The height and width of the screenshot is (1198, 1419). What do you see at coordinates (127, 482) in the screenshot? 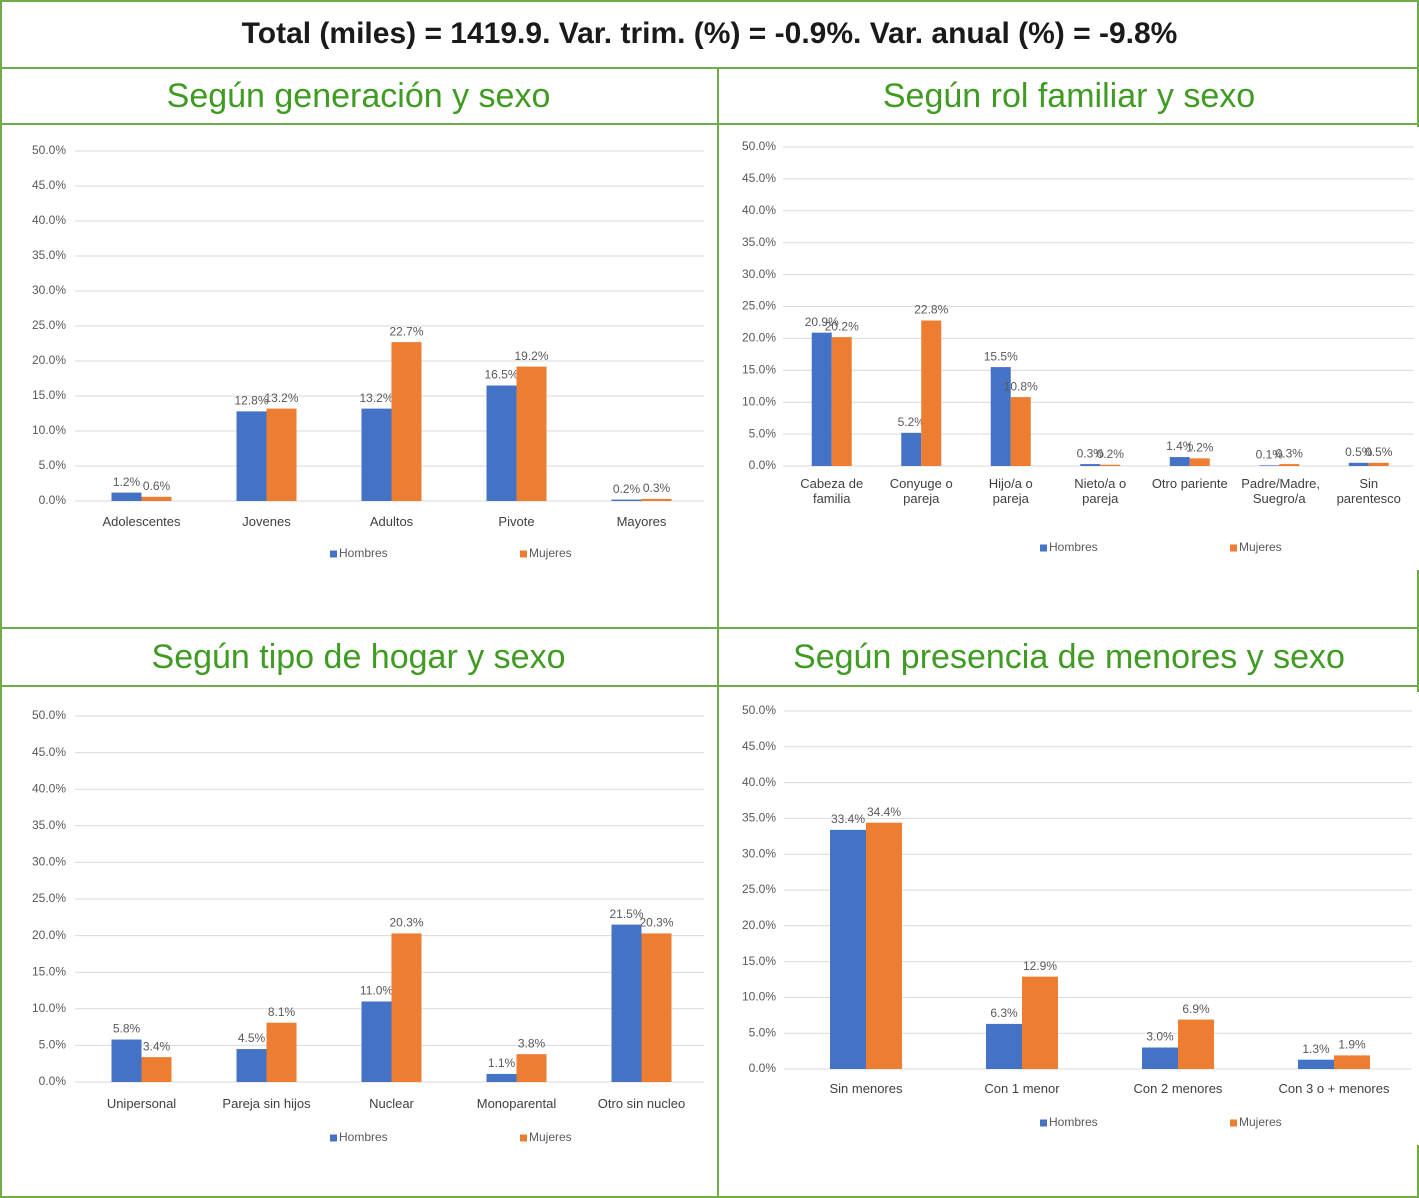
I see `data-label: 1.2%` at bounding box center [127, 482].